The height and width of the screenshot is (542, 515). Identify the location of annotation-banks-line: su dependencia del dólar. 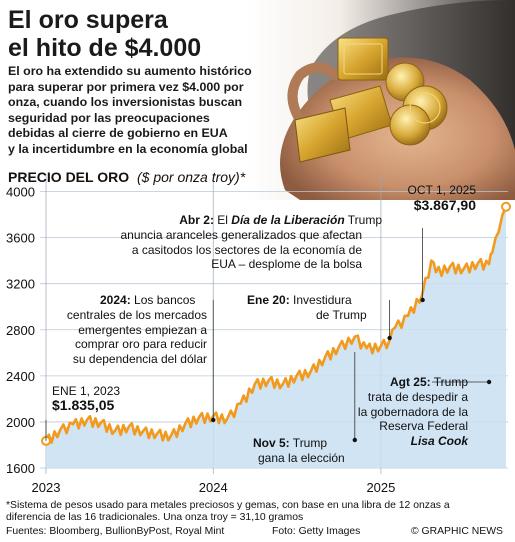
(139, 358).